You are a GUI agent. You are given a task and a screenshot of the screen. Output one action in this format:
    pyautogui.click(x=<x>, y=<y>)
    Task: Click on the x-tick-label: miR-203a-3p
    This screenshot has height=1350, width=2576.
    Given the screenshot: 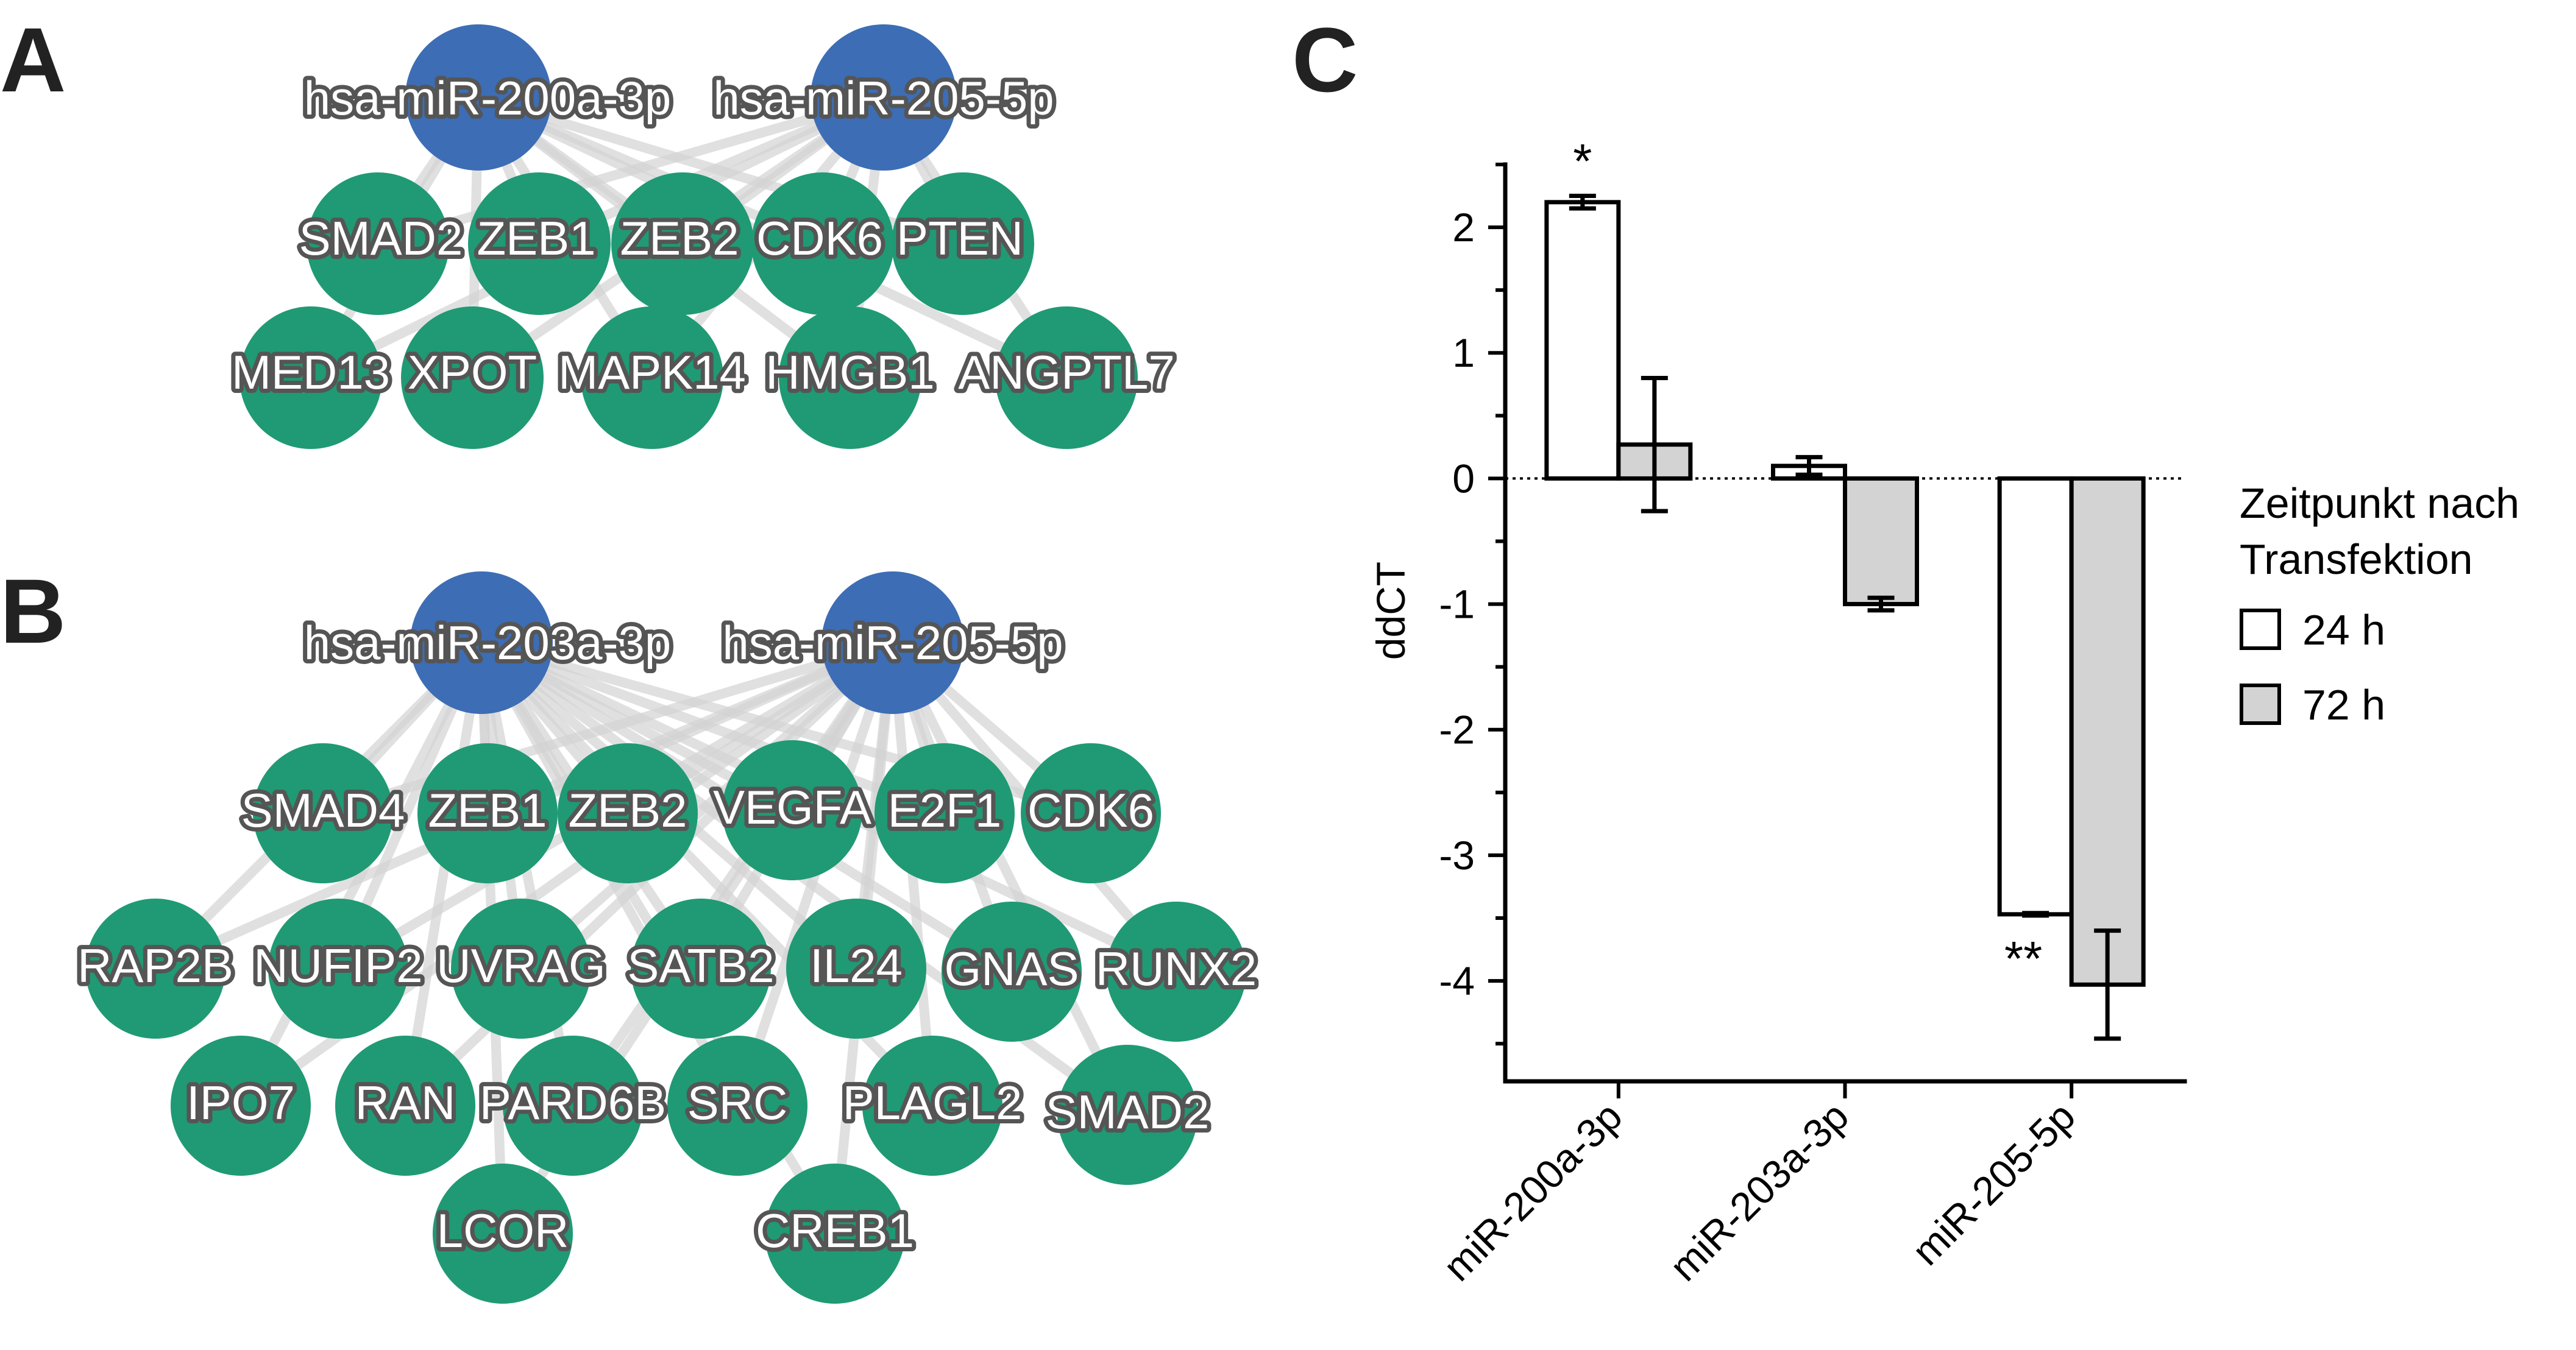 What is the action you would take?
    pyautogui.click(x=1759, y=1192)
    